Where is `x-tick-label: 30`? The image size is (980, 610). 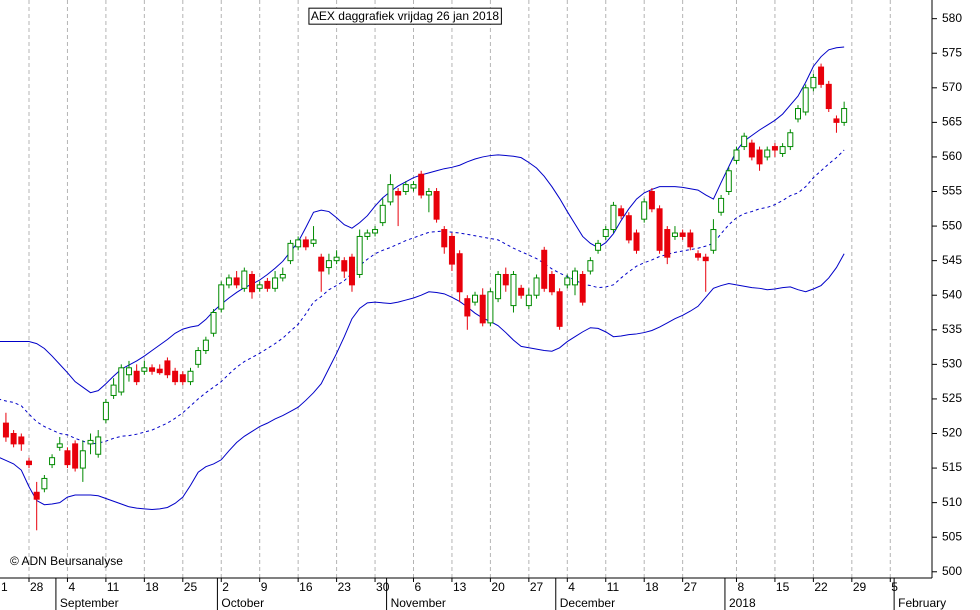
x-tick-label: 30 is located at coordinates (383, 587).